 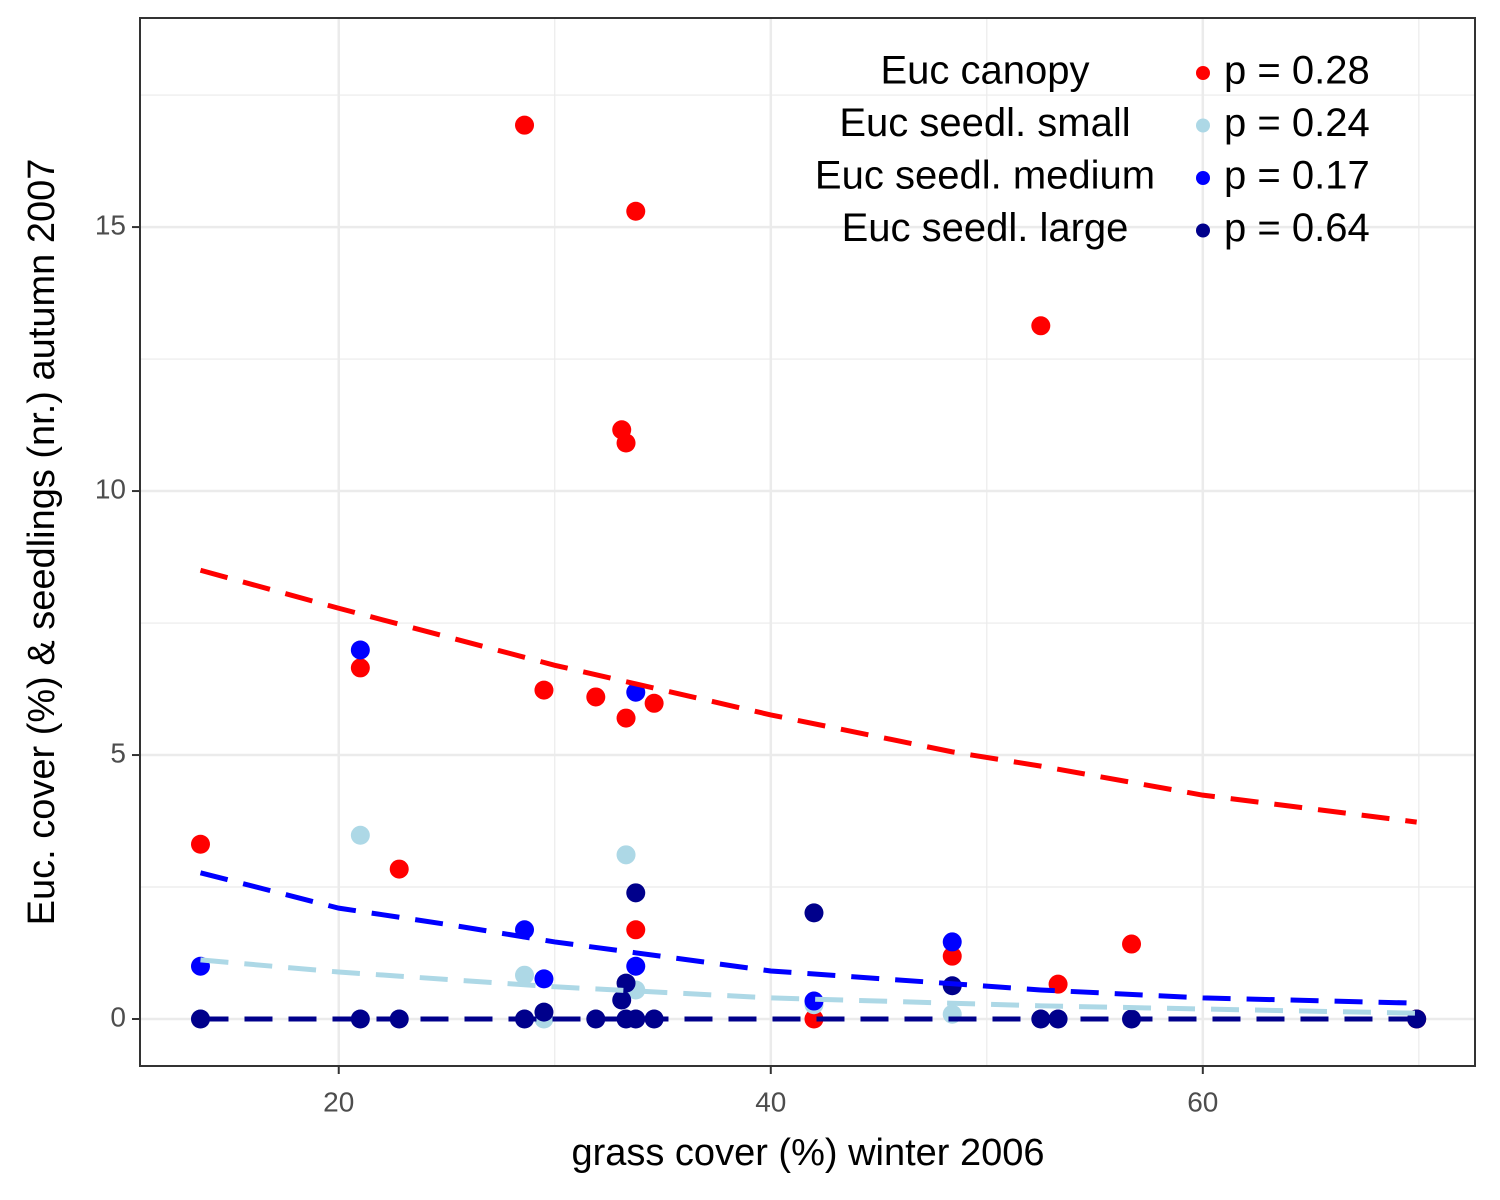 I want to click on y-tick-label: 0, so click(x=118, y=1016).